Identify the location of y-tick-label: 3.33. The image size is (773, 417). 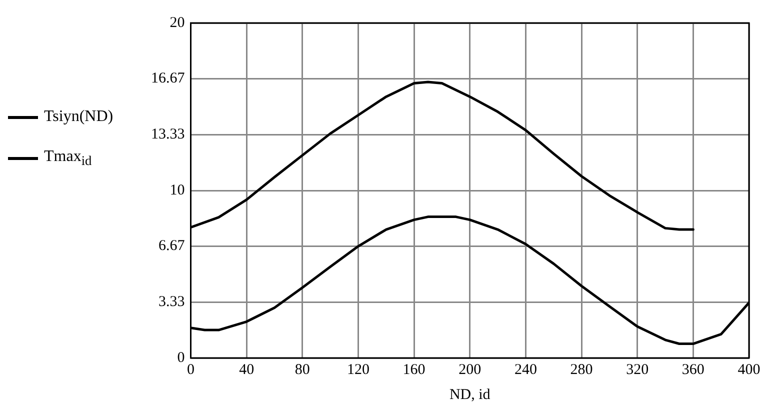
(171, 302).